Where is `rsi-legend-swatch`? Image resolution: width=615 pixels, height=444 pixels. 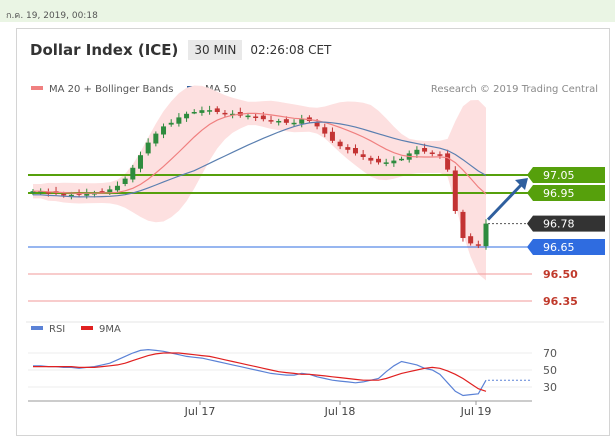
rsi-legend-swatch is located at coordinates (37, 328).